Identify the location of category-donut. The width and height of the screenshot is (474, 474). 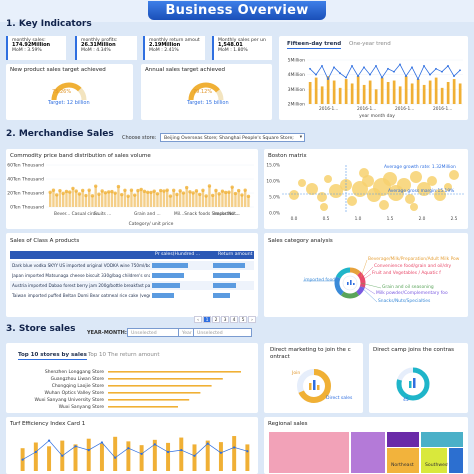
(342, 281).